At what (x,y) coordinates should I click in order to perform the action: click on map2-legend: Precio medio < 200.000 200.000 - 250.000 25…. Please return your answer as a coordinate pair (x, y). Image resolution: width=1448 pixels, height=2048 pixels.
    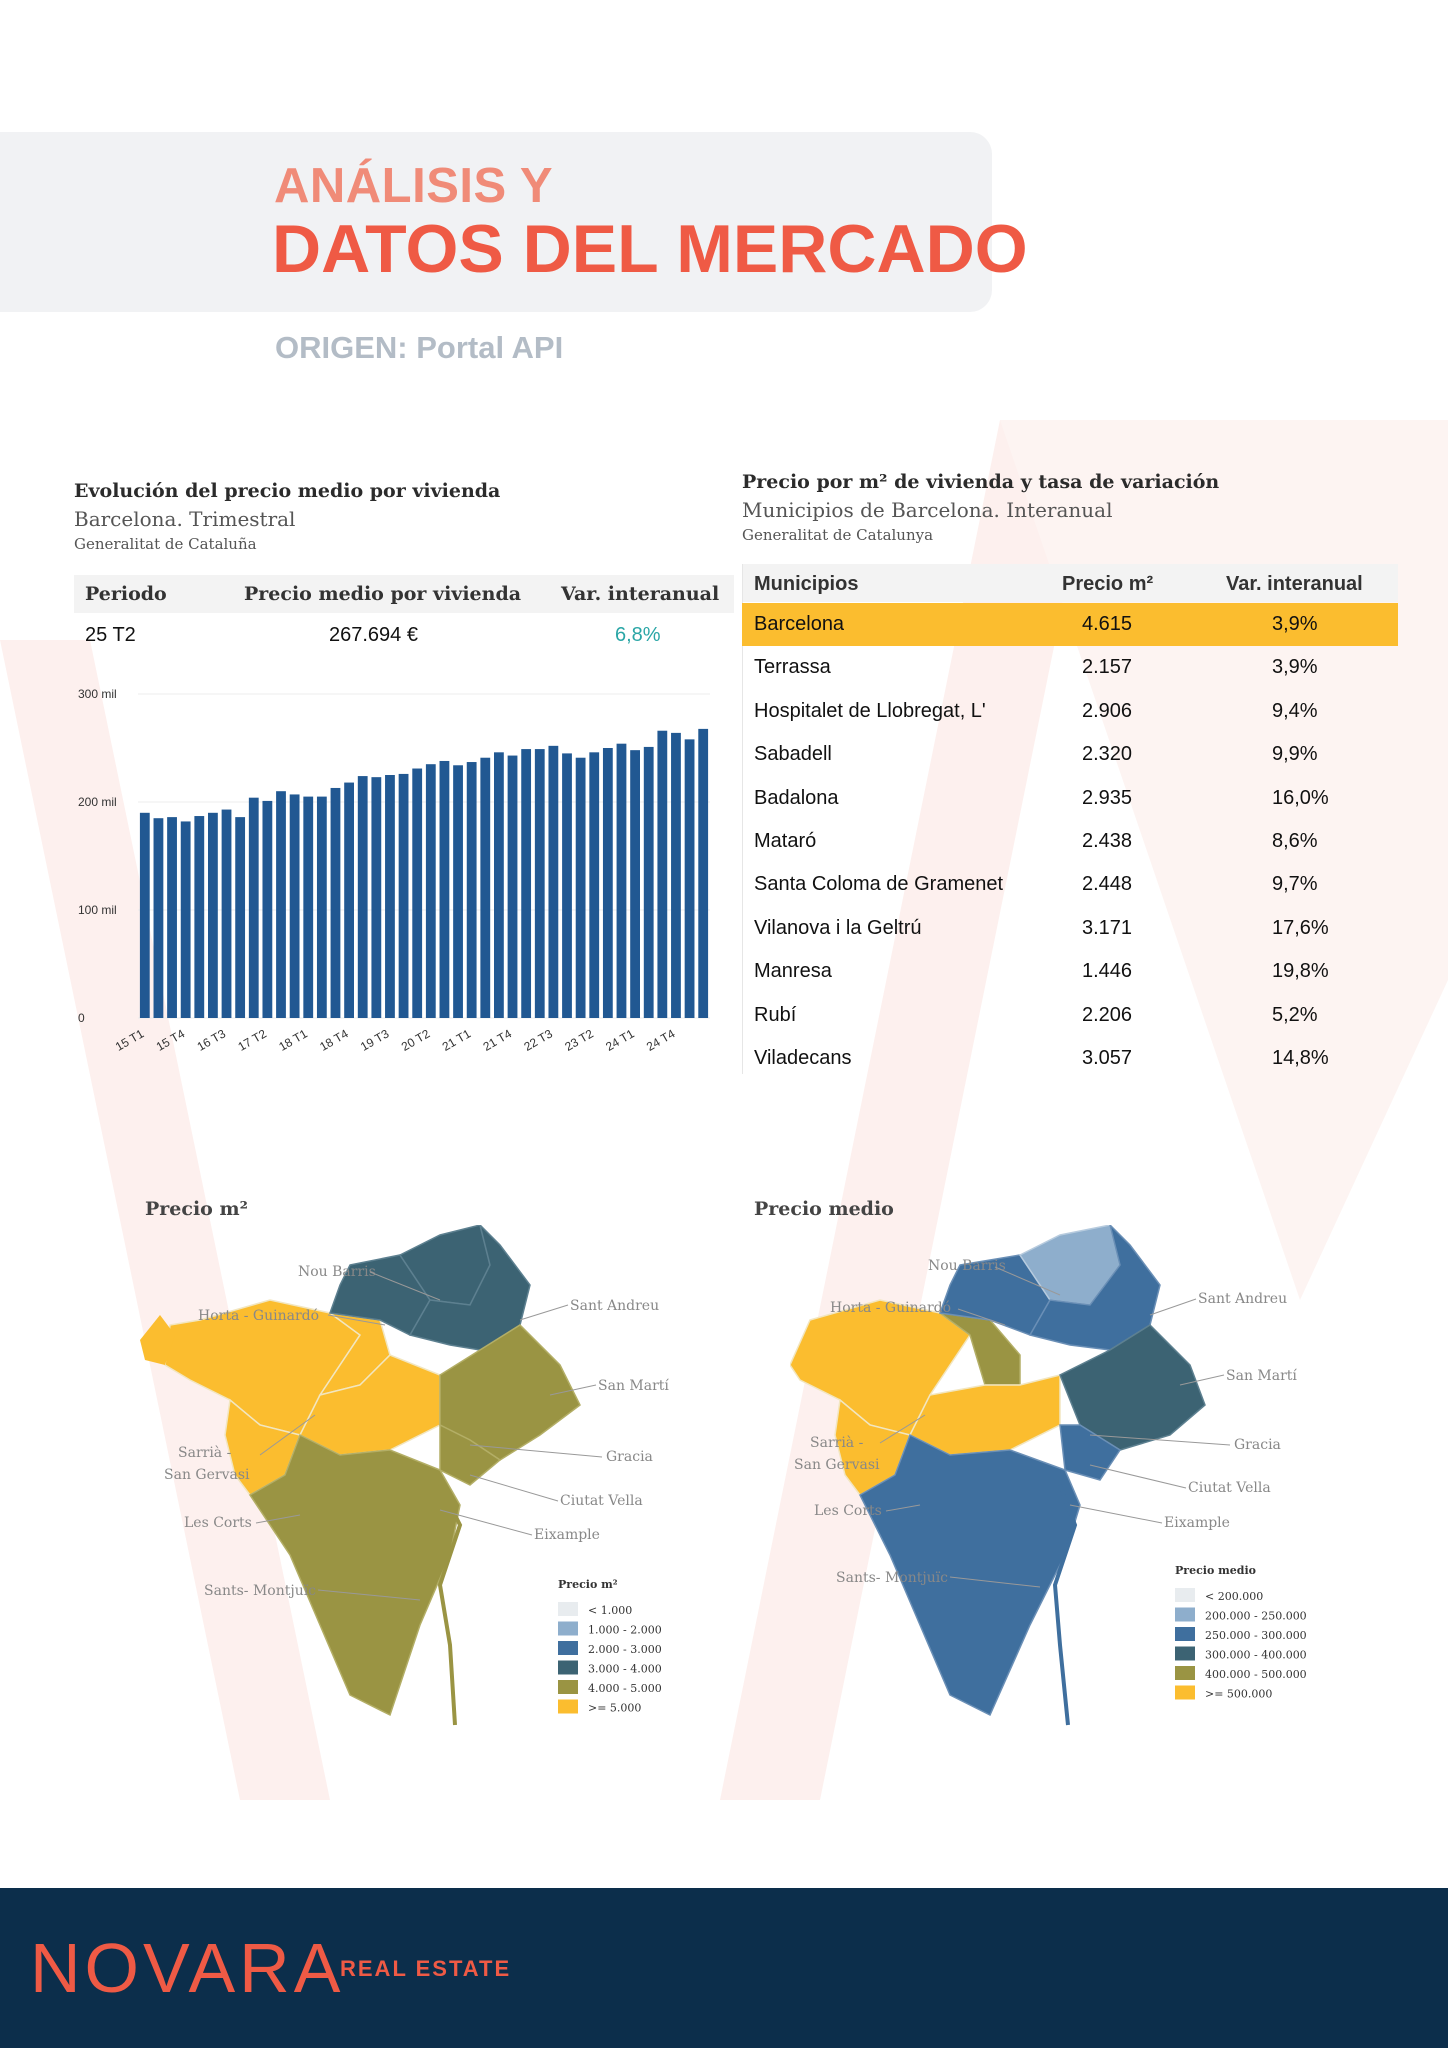
    Looking at the image, I should click on (1241, 1632).